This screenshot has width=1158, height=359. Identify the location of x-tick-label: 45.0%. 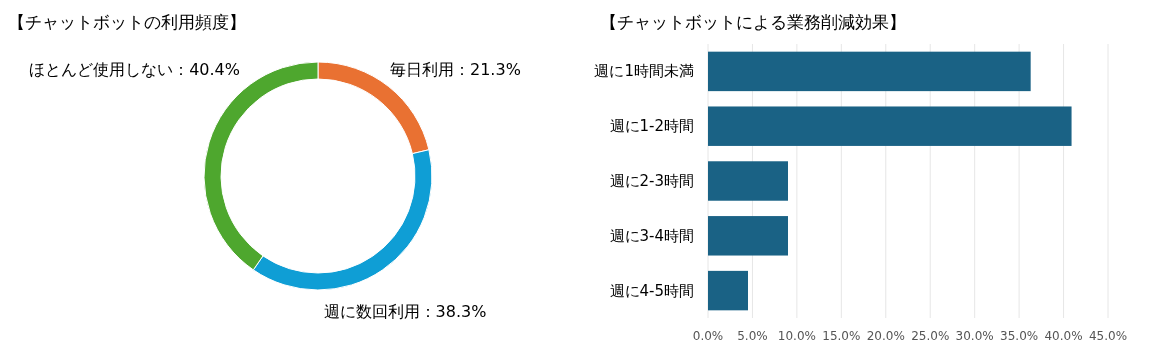
(1108, 336).